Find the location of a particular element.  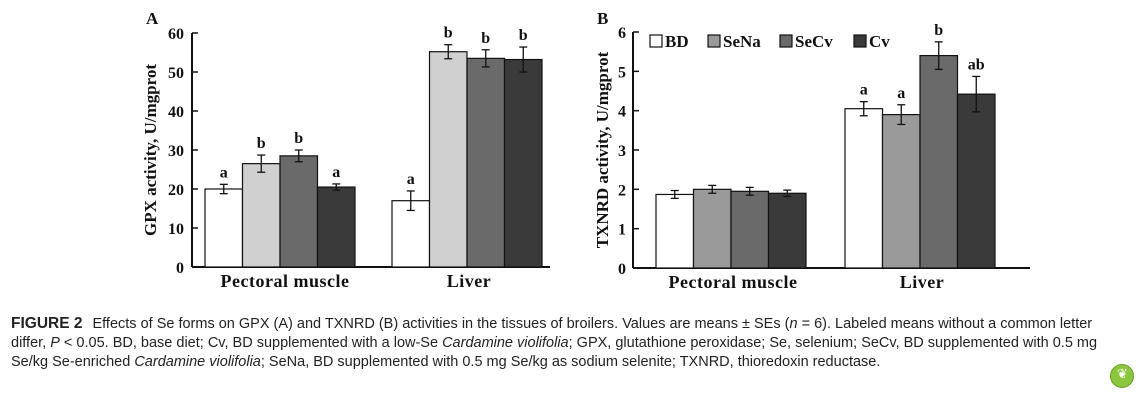

y-axis-label: TXNRD activity, U/mgprot is located at coordinates (602, 149).